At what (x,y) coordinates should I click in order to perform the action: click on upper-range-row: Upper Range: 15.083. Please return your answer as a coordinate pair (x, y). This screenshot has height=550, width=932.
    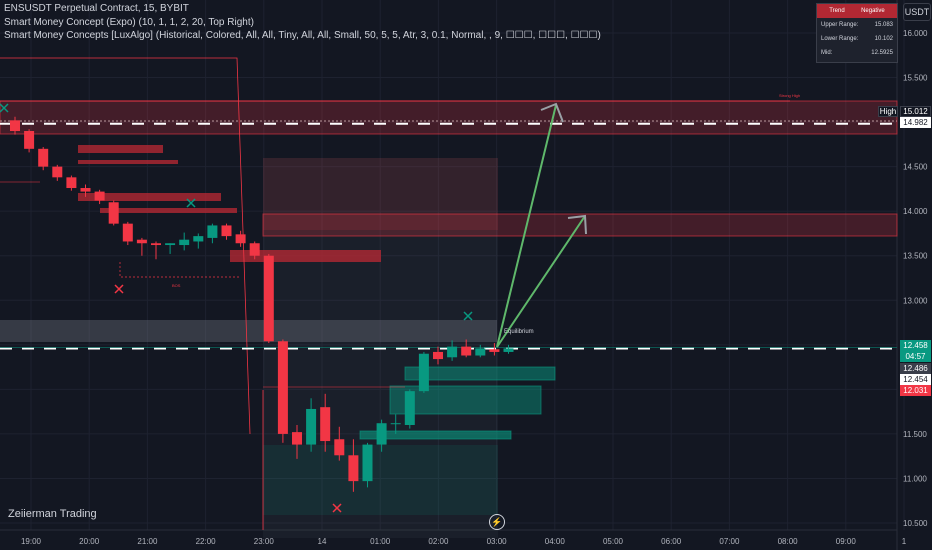
    Looking at the image, I should click on (857, 25).